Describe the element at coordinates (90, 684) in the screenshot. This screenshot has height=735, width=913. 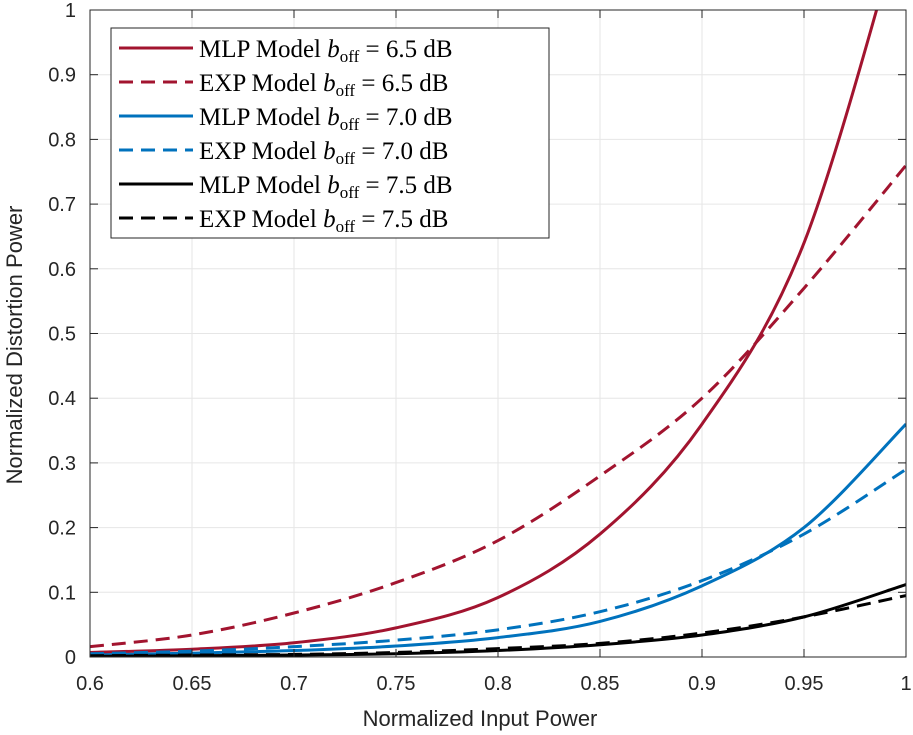
I see `x-tick-label: 0.6` at that location.